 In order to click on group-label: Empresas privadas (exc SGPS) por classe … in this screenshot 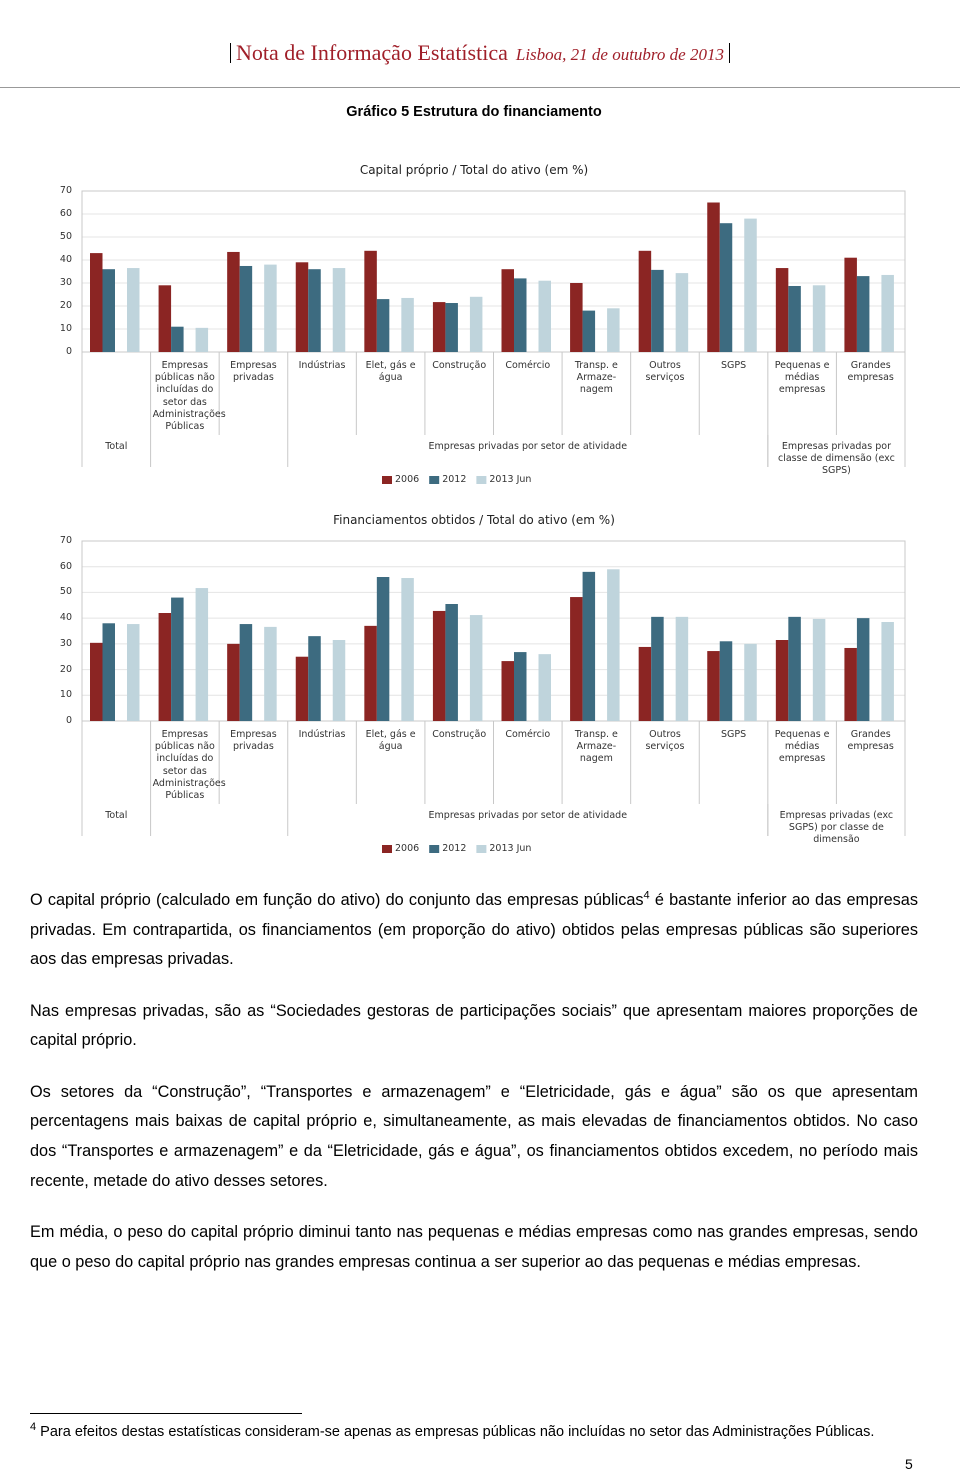, I will do `click(836, 828)`.